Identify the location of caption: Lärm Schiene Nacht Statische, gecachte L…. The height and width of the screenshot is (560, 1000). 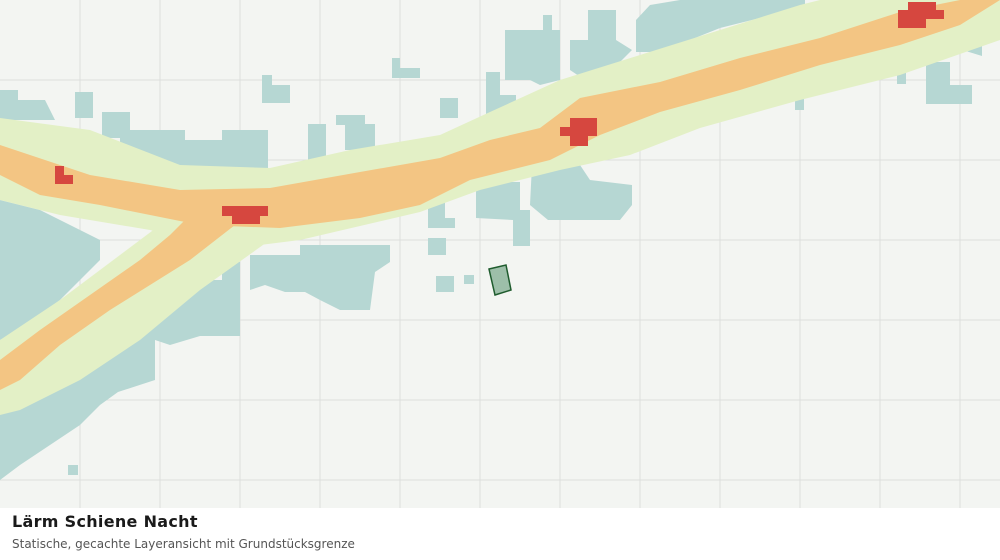
(497, 531).